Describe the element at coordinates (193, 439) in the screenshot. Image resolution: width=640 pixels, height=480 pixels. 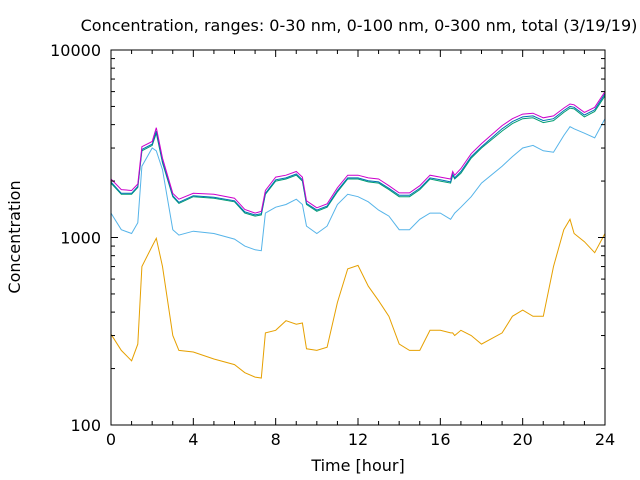
I see `x-tick-label: 4` at that location.